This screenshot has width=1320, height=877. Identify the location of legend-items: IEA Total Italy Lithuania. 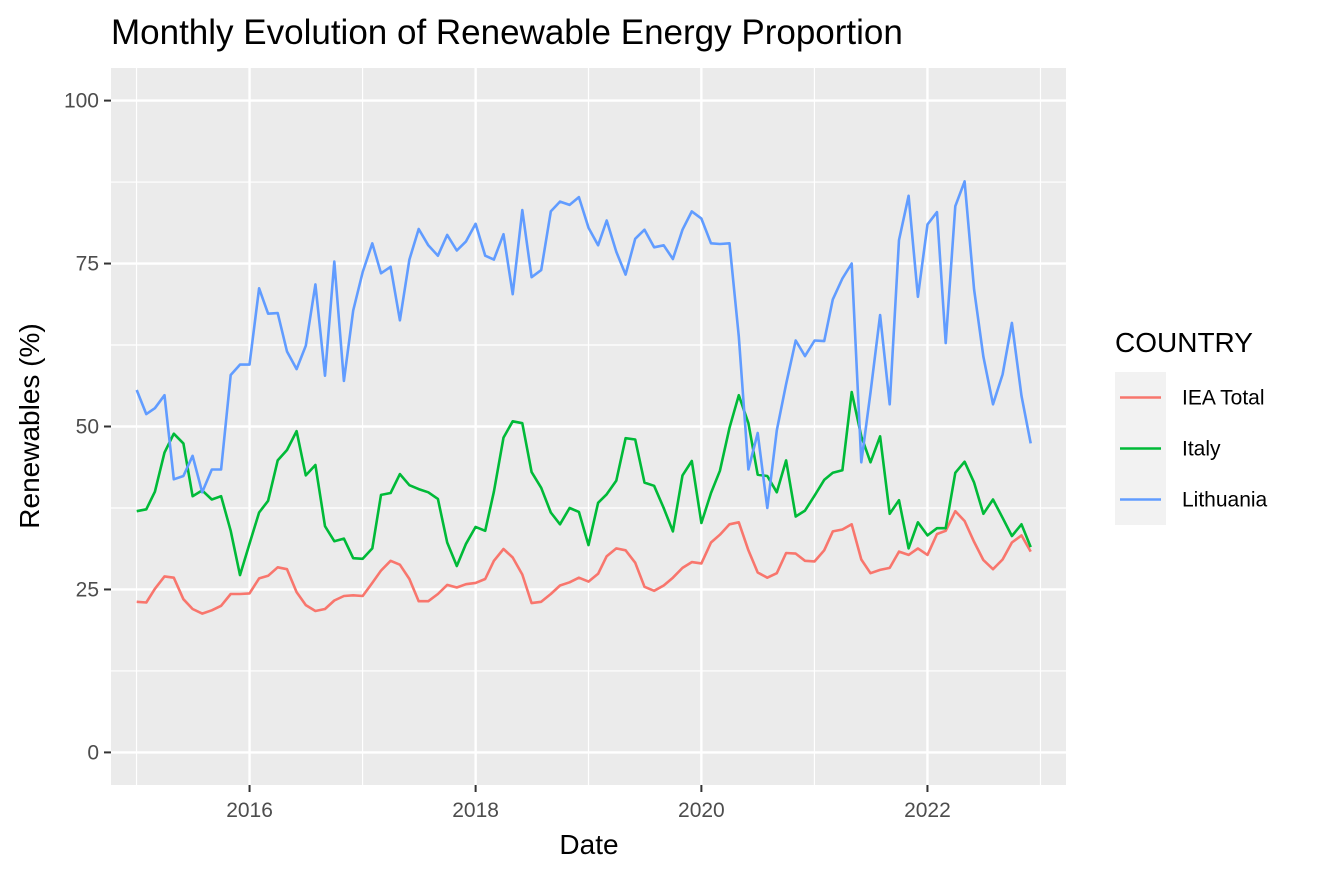
(1191, 448).